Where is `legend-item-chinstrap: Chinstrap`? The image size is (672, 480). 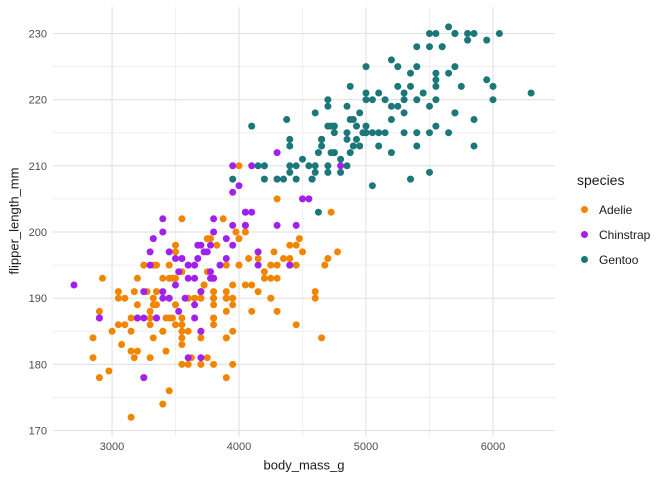 legend-item-chinstrap: Chinstrap is located at coordinates (613, 234).